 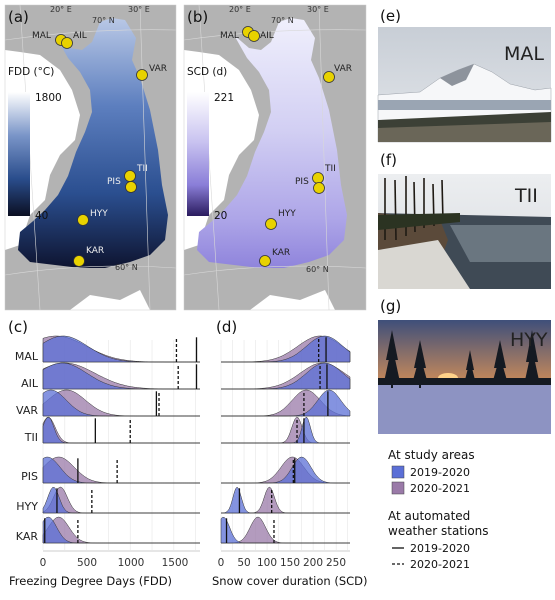 What do you see at coordinates (526, 196) in the screenshot?
I see `photo-f-label: TII` at bounding box center [526, 196].